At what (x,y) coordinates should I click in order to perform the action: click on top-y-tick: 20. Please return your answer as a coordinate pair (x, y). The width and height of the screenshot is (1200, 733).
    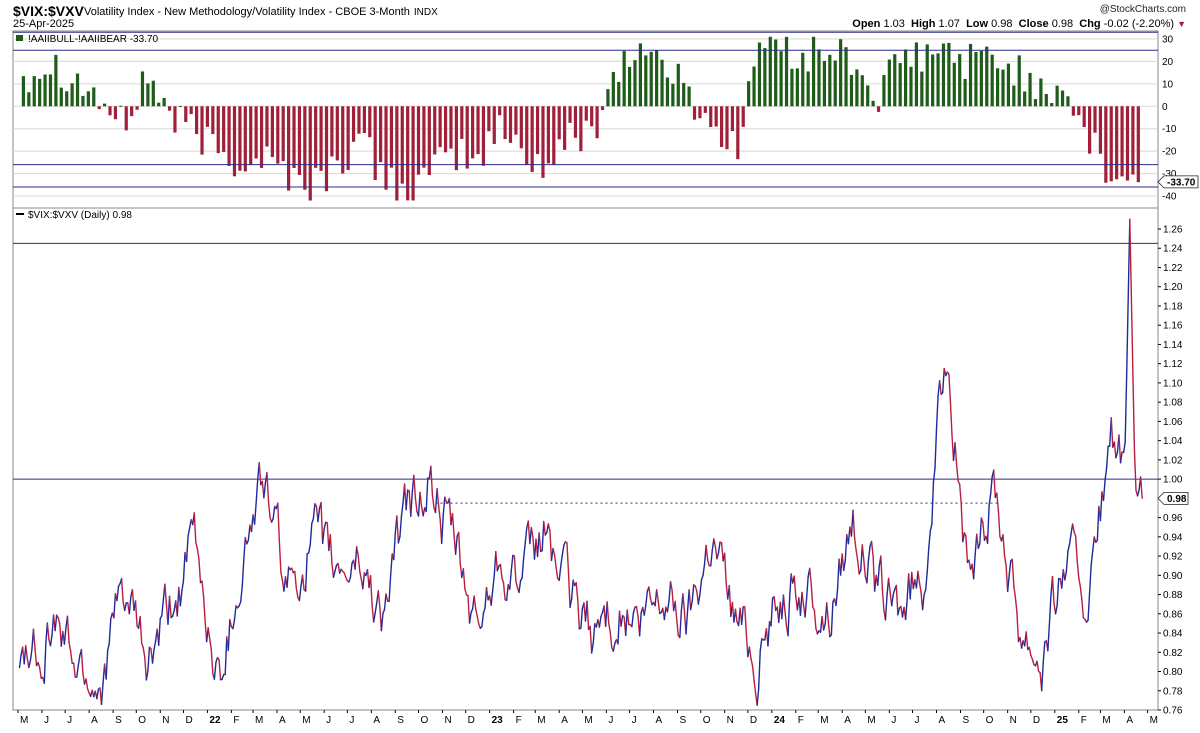
    Looking at the image, I should click on (1168, 62).